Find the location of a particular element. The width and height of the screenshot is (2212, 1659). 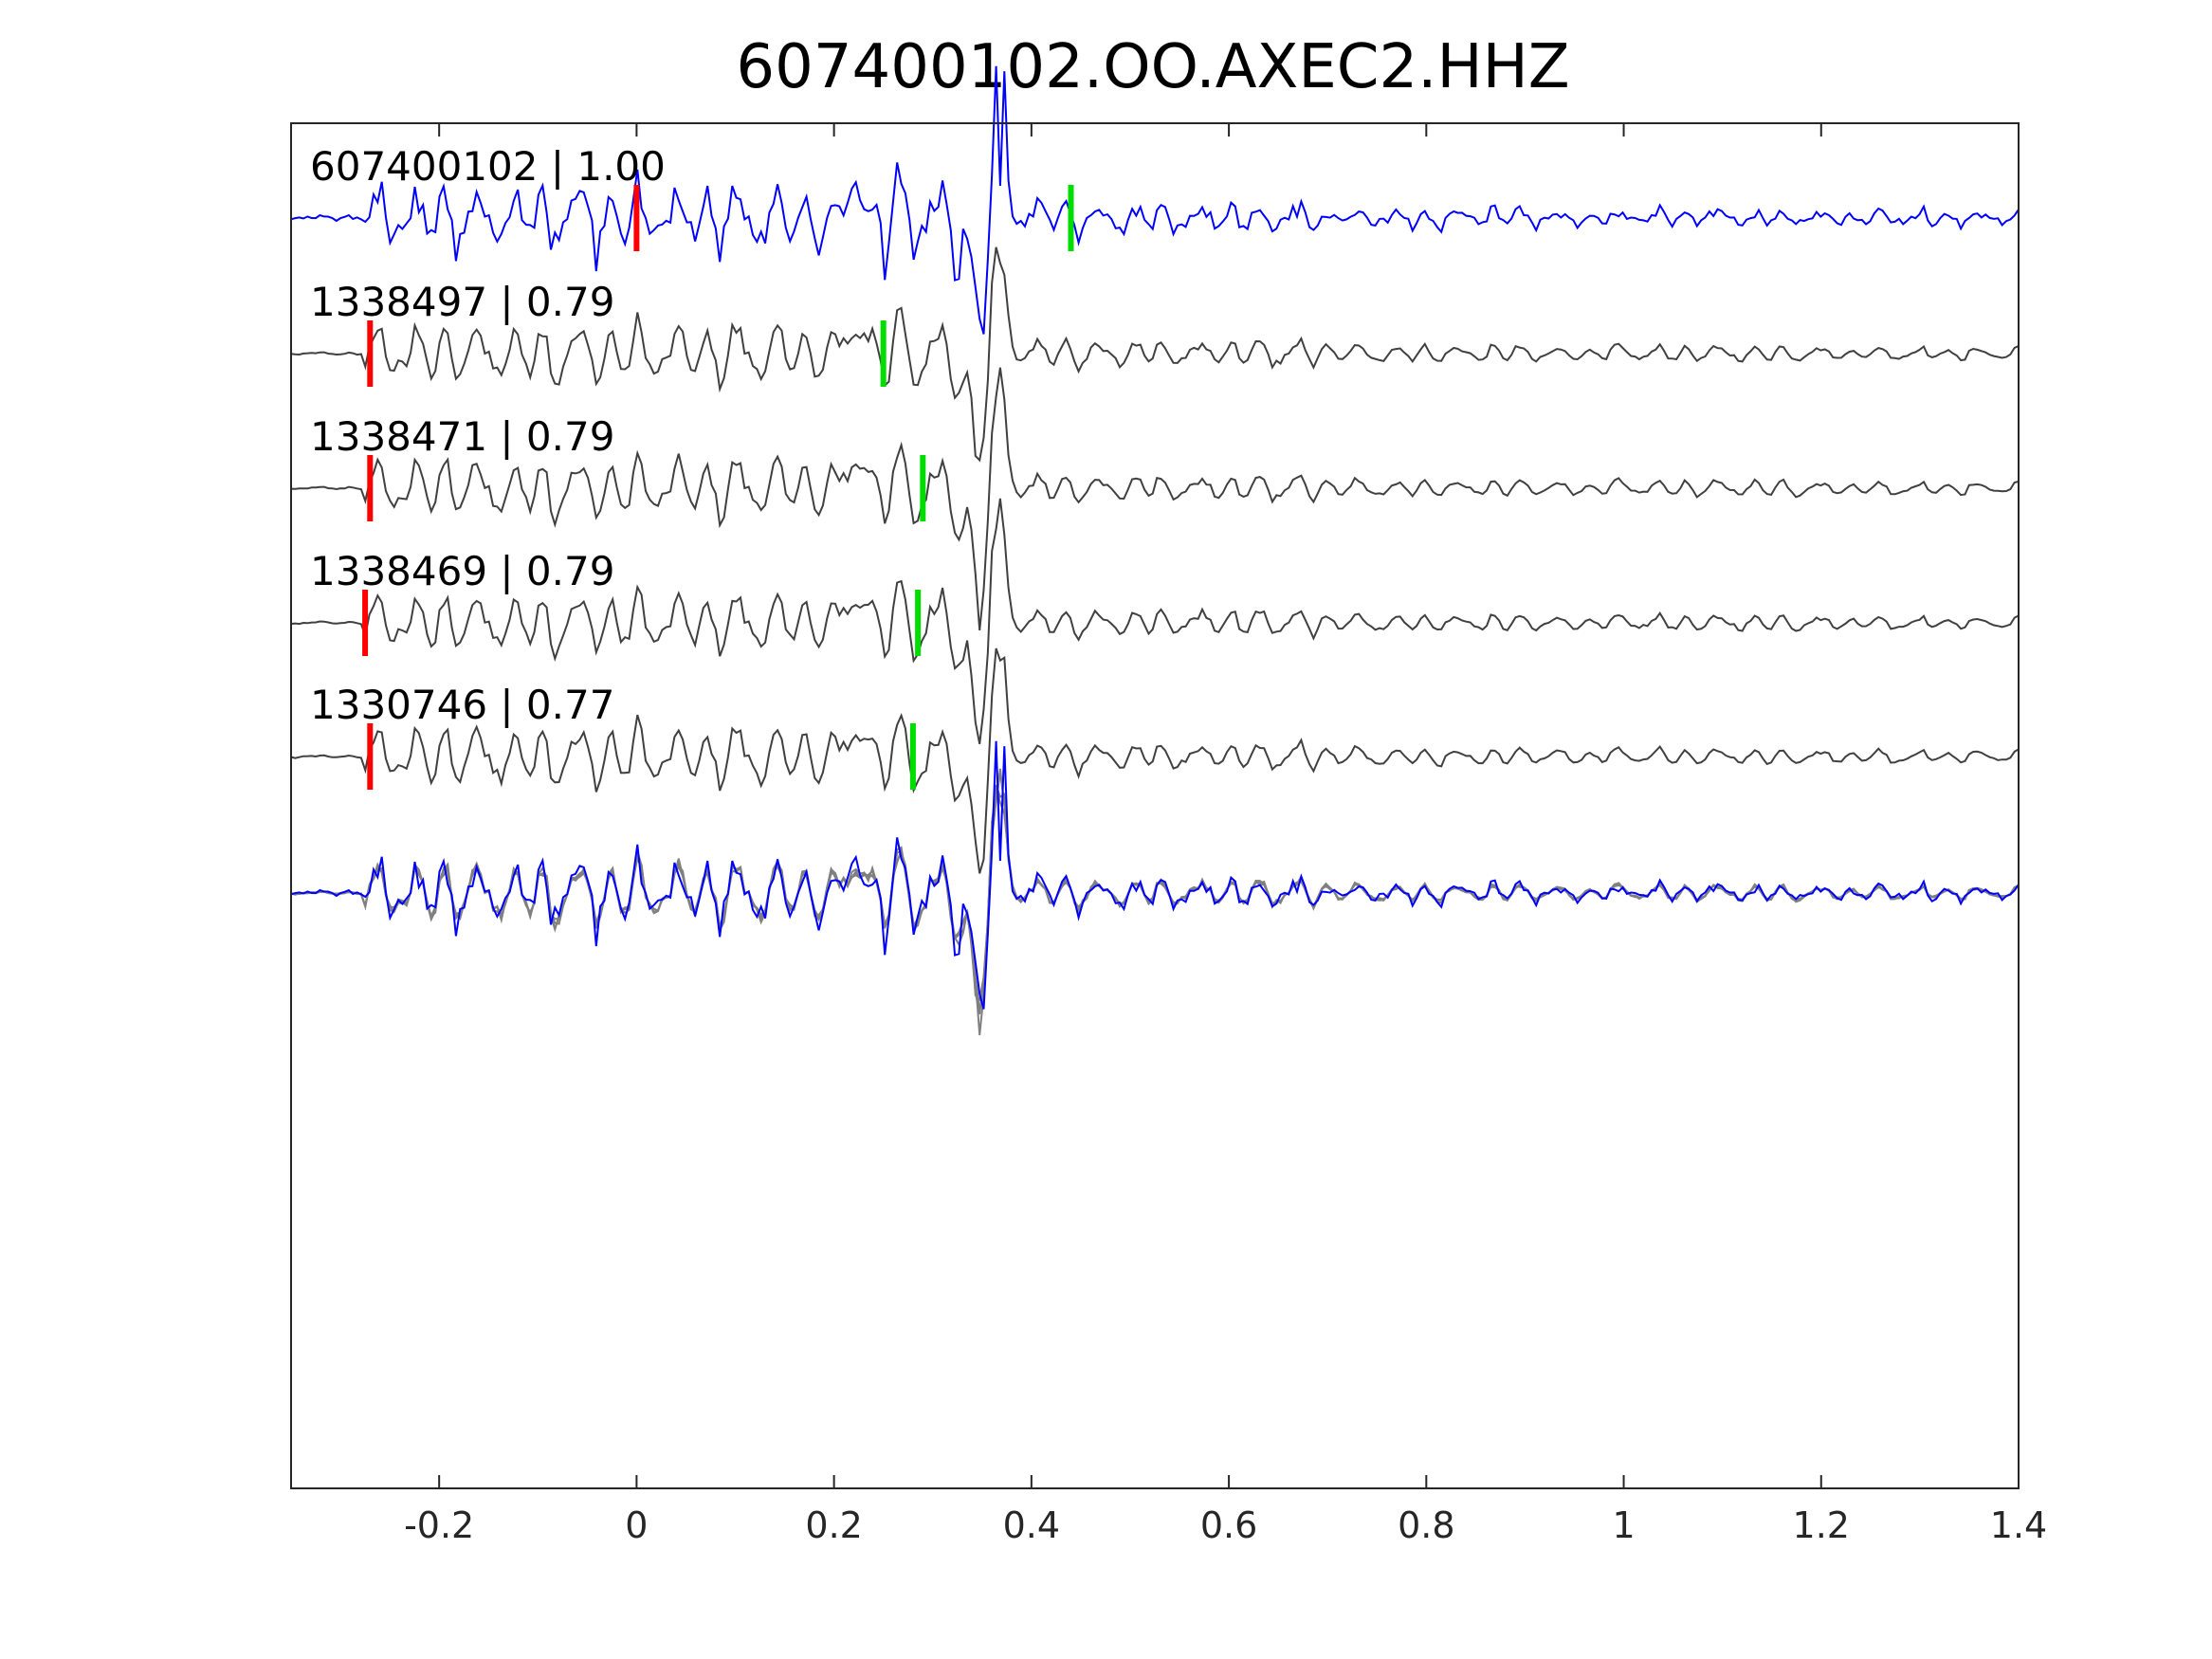

x-tick-label: 0.4 is located at coordinates (1031, 1525).